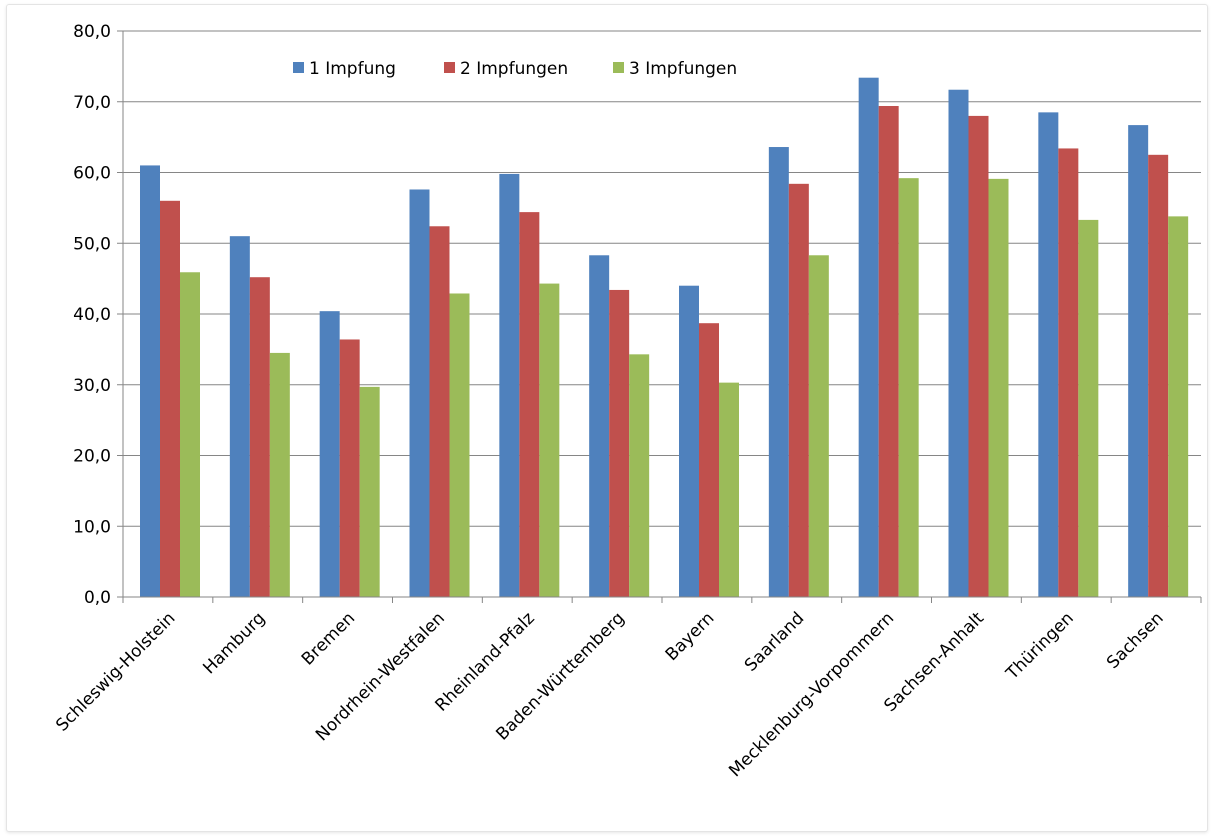 The image size is (1214, 838). I want to click on y-tick-label: 50,0, so click(92, 244).